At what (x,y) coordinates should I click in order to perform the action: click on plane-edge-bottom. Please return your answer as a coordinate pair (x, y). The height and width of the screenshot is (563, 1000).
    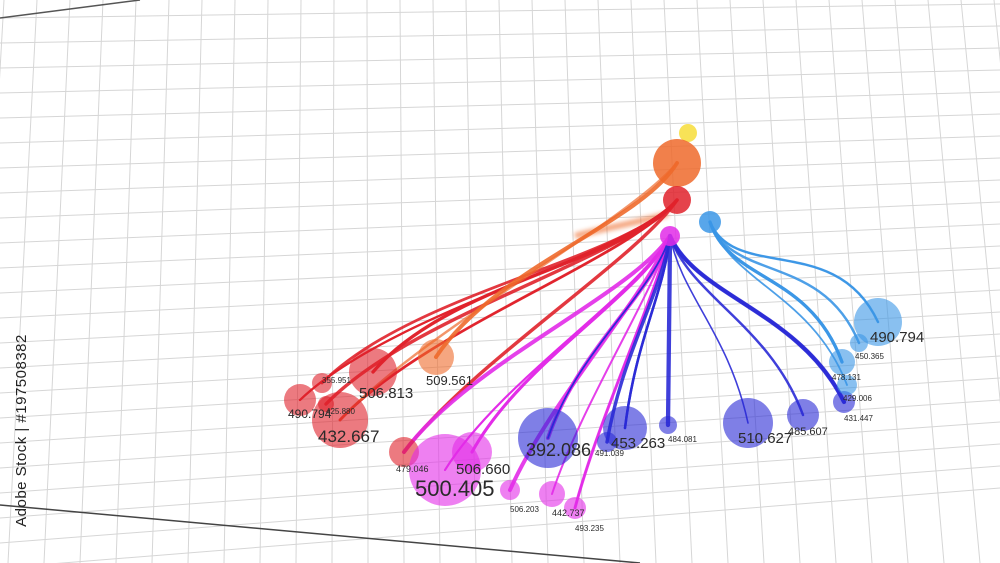
    Looking at the image, I should click on (320, 533).